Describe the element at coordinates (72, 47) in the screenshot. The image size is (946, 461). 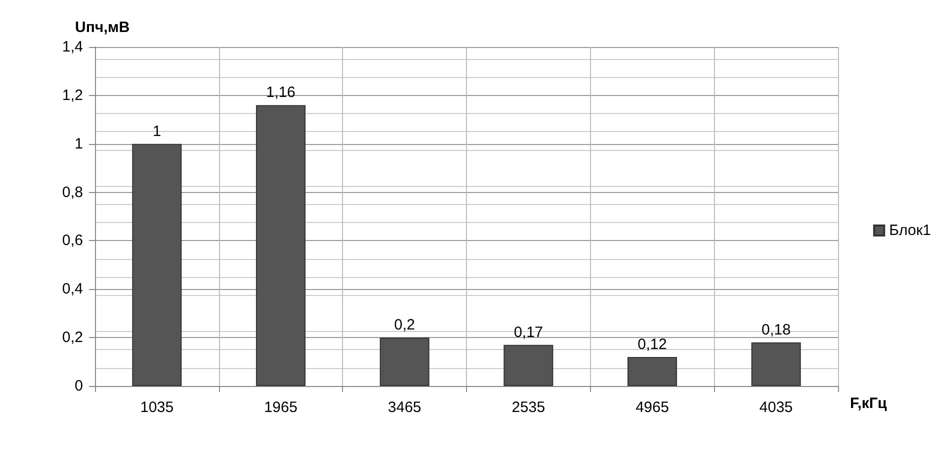
I see `y-tick-label: 1,4` at that location.